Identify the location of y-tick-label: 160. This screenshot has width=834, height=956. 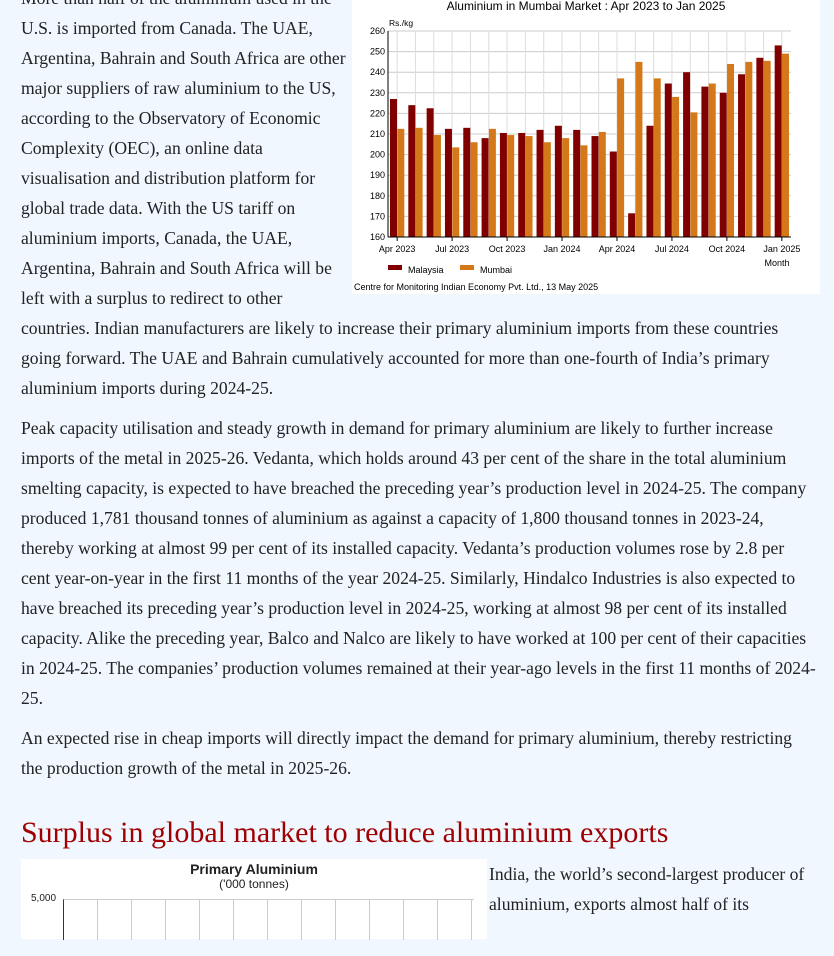
(377, 237).